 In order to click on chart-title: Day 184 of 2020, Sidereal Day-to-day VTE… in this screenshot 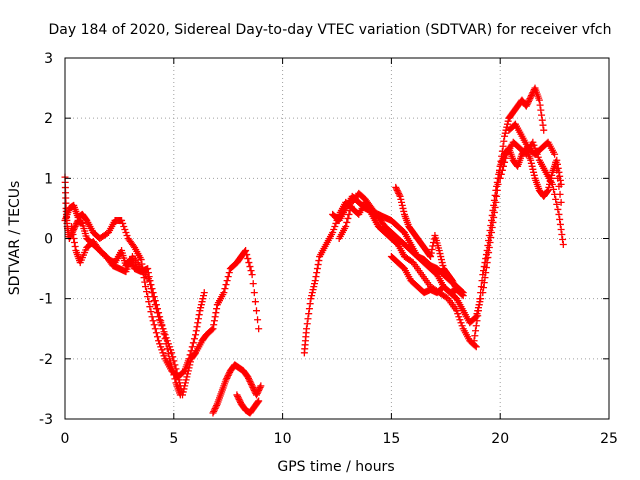, I will do `click(329, 30)`.